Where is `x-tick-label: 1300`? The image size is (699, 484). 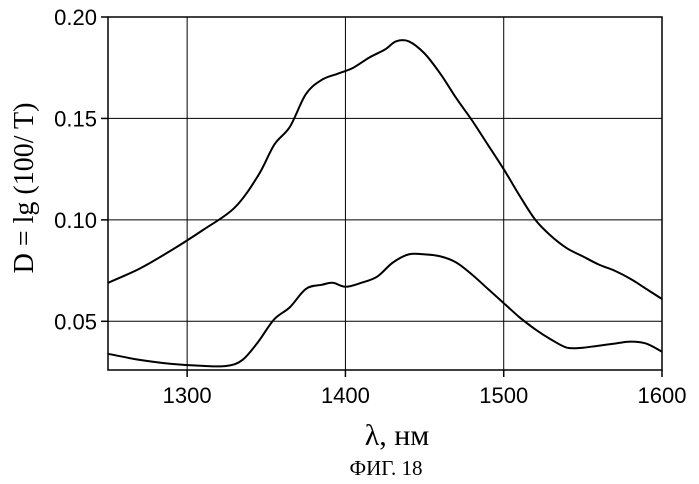 x-tick-label: 1300 is located at coordinates (187, 395).